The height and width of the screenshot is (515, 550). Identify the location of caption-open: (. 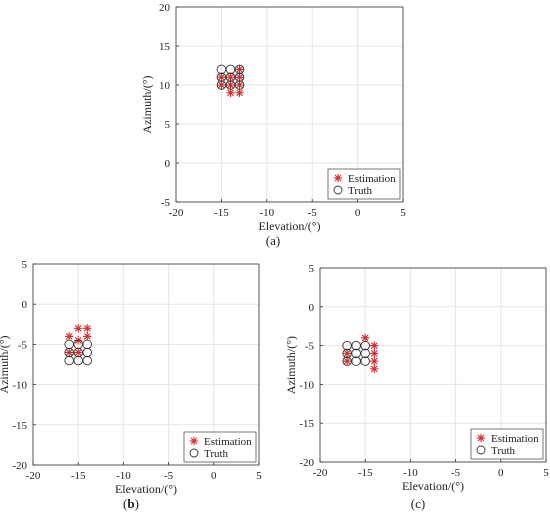
(125, 503).